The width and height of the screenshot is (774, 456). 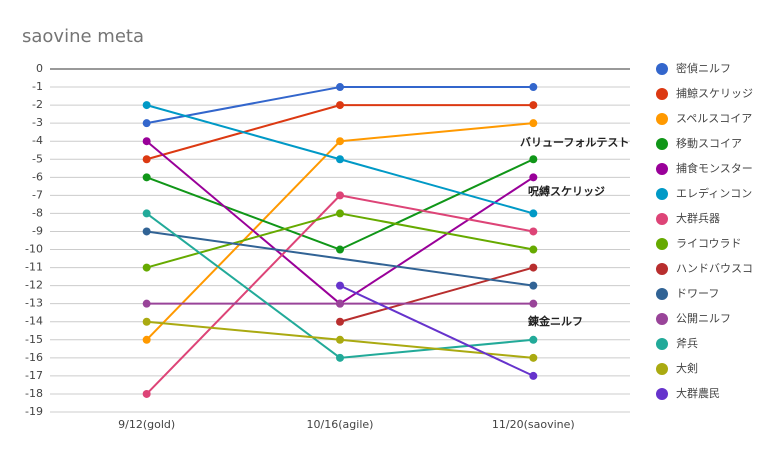 What do you see at coordinates (83, 36) in the screenshot?
I see `chart-title: saovine meta` at bounding box center [83, 36].